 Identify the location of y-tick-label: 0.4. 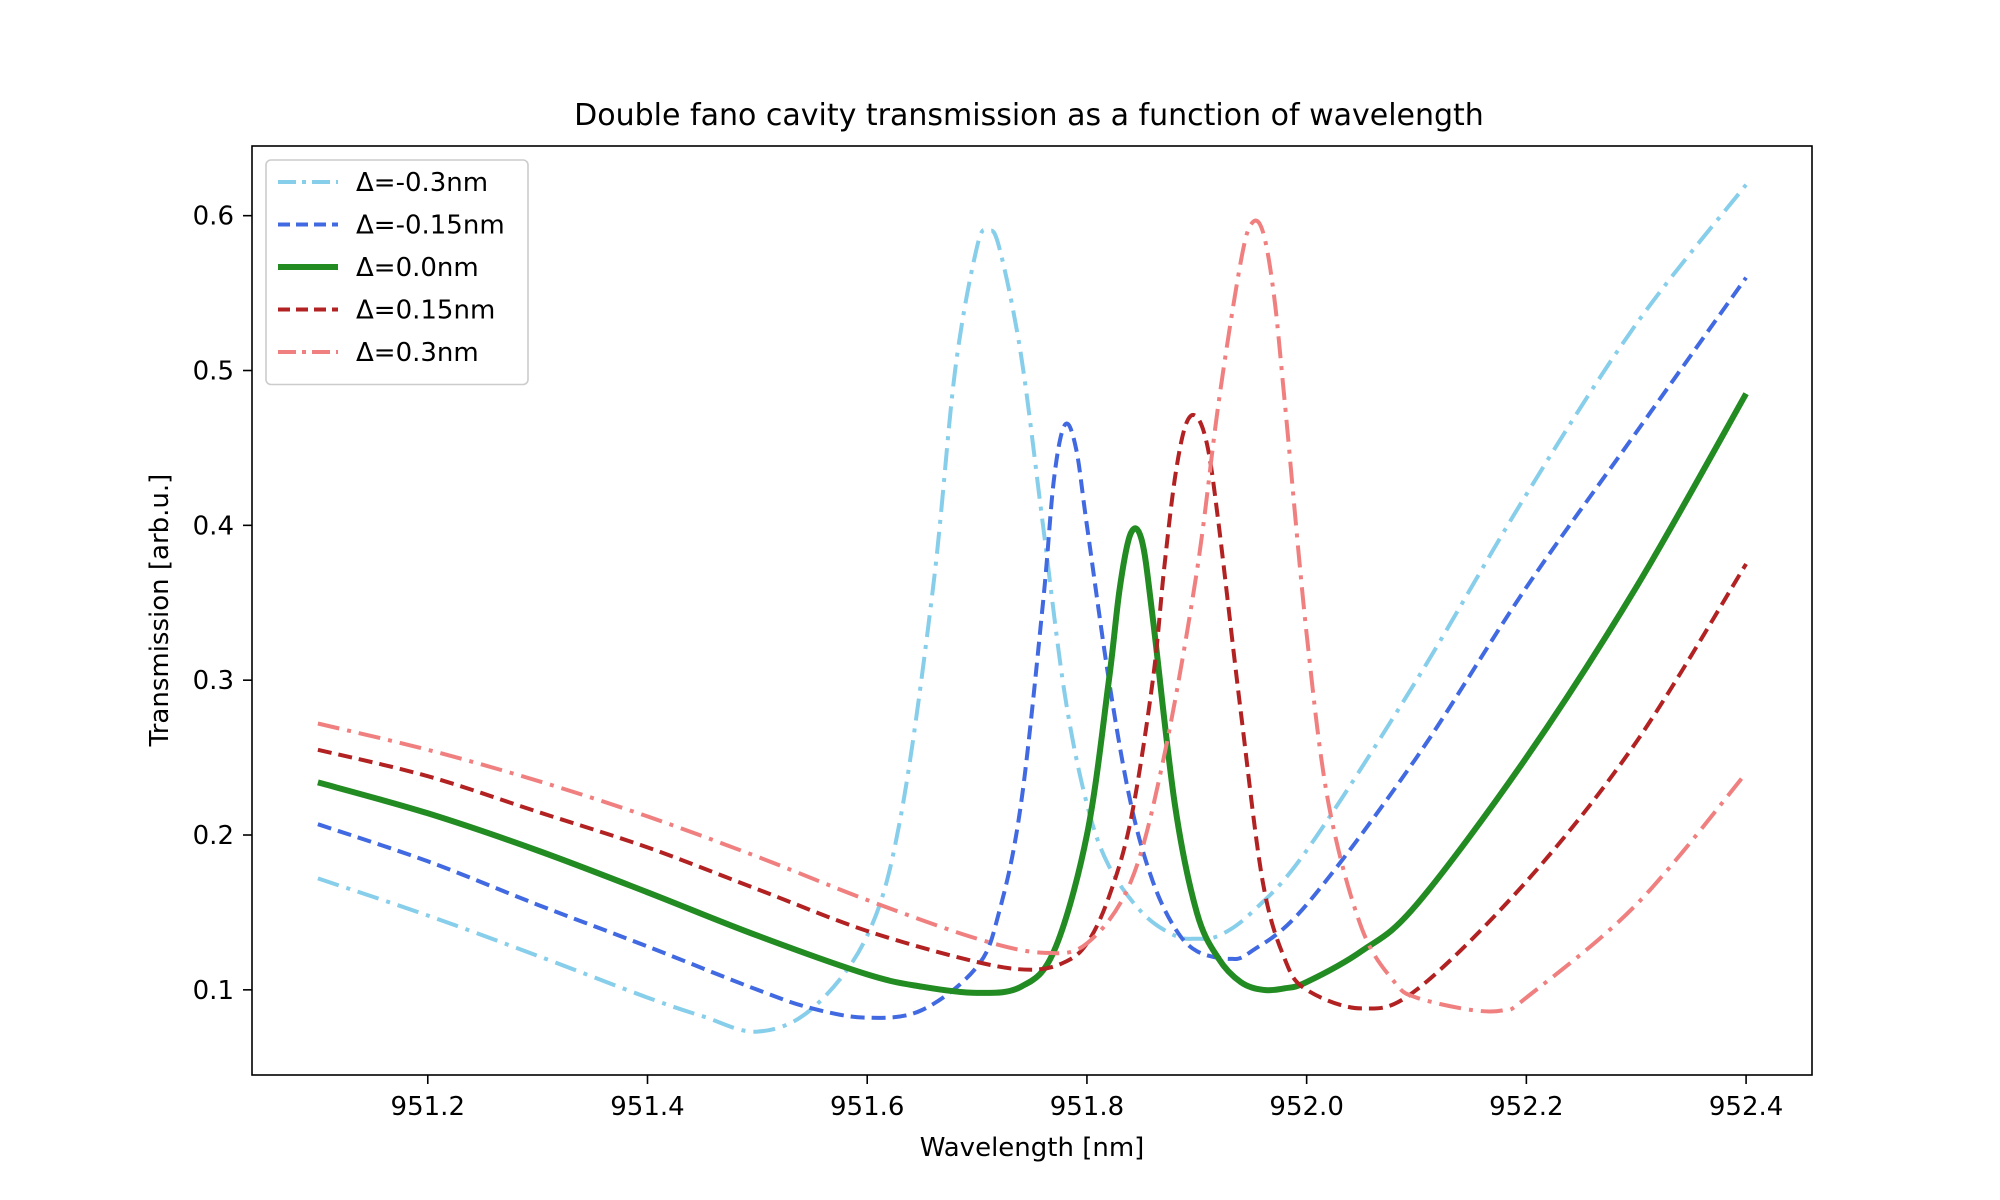
(213, 526).